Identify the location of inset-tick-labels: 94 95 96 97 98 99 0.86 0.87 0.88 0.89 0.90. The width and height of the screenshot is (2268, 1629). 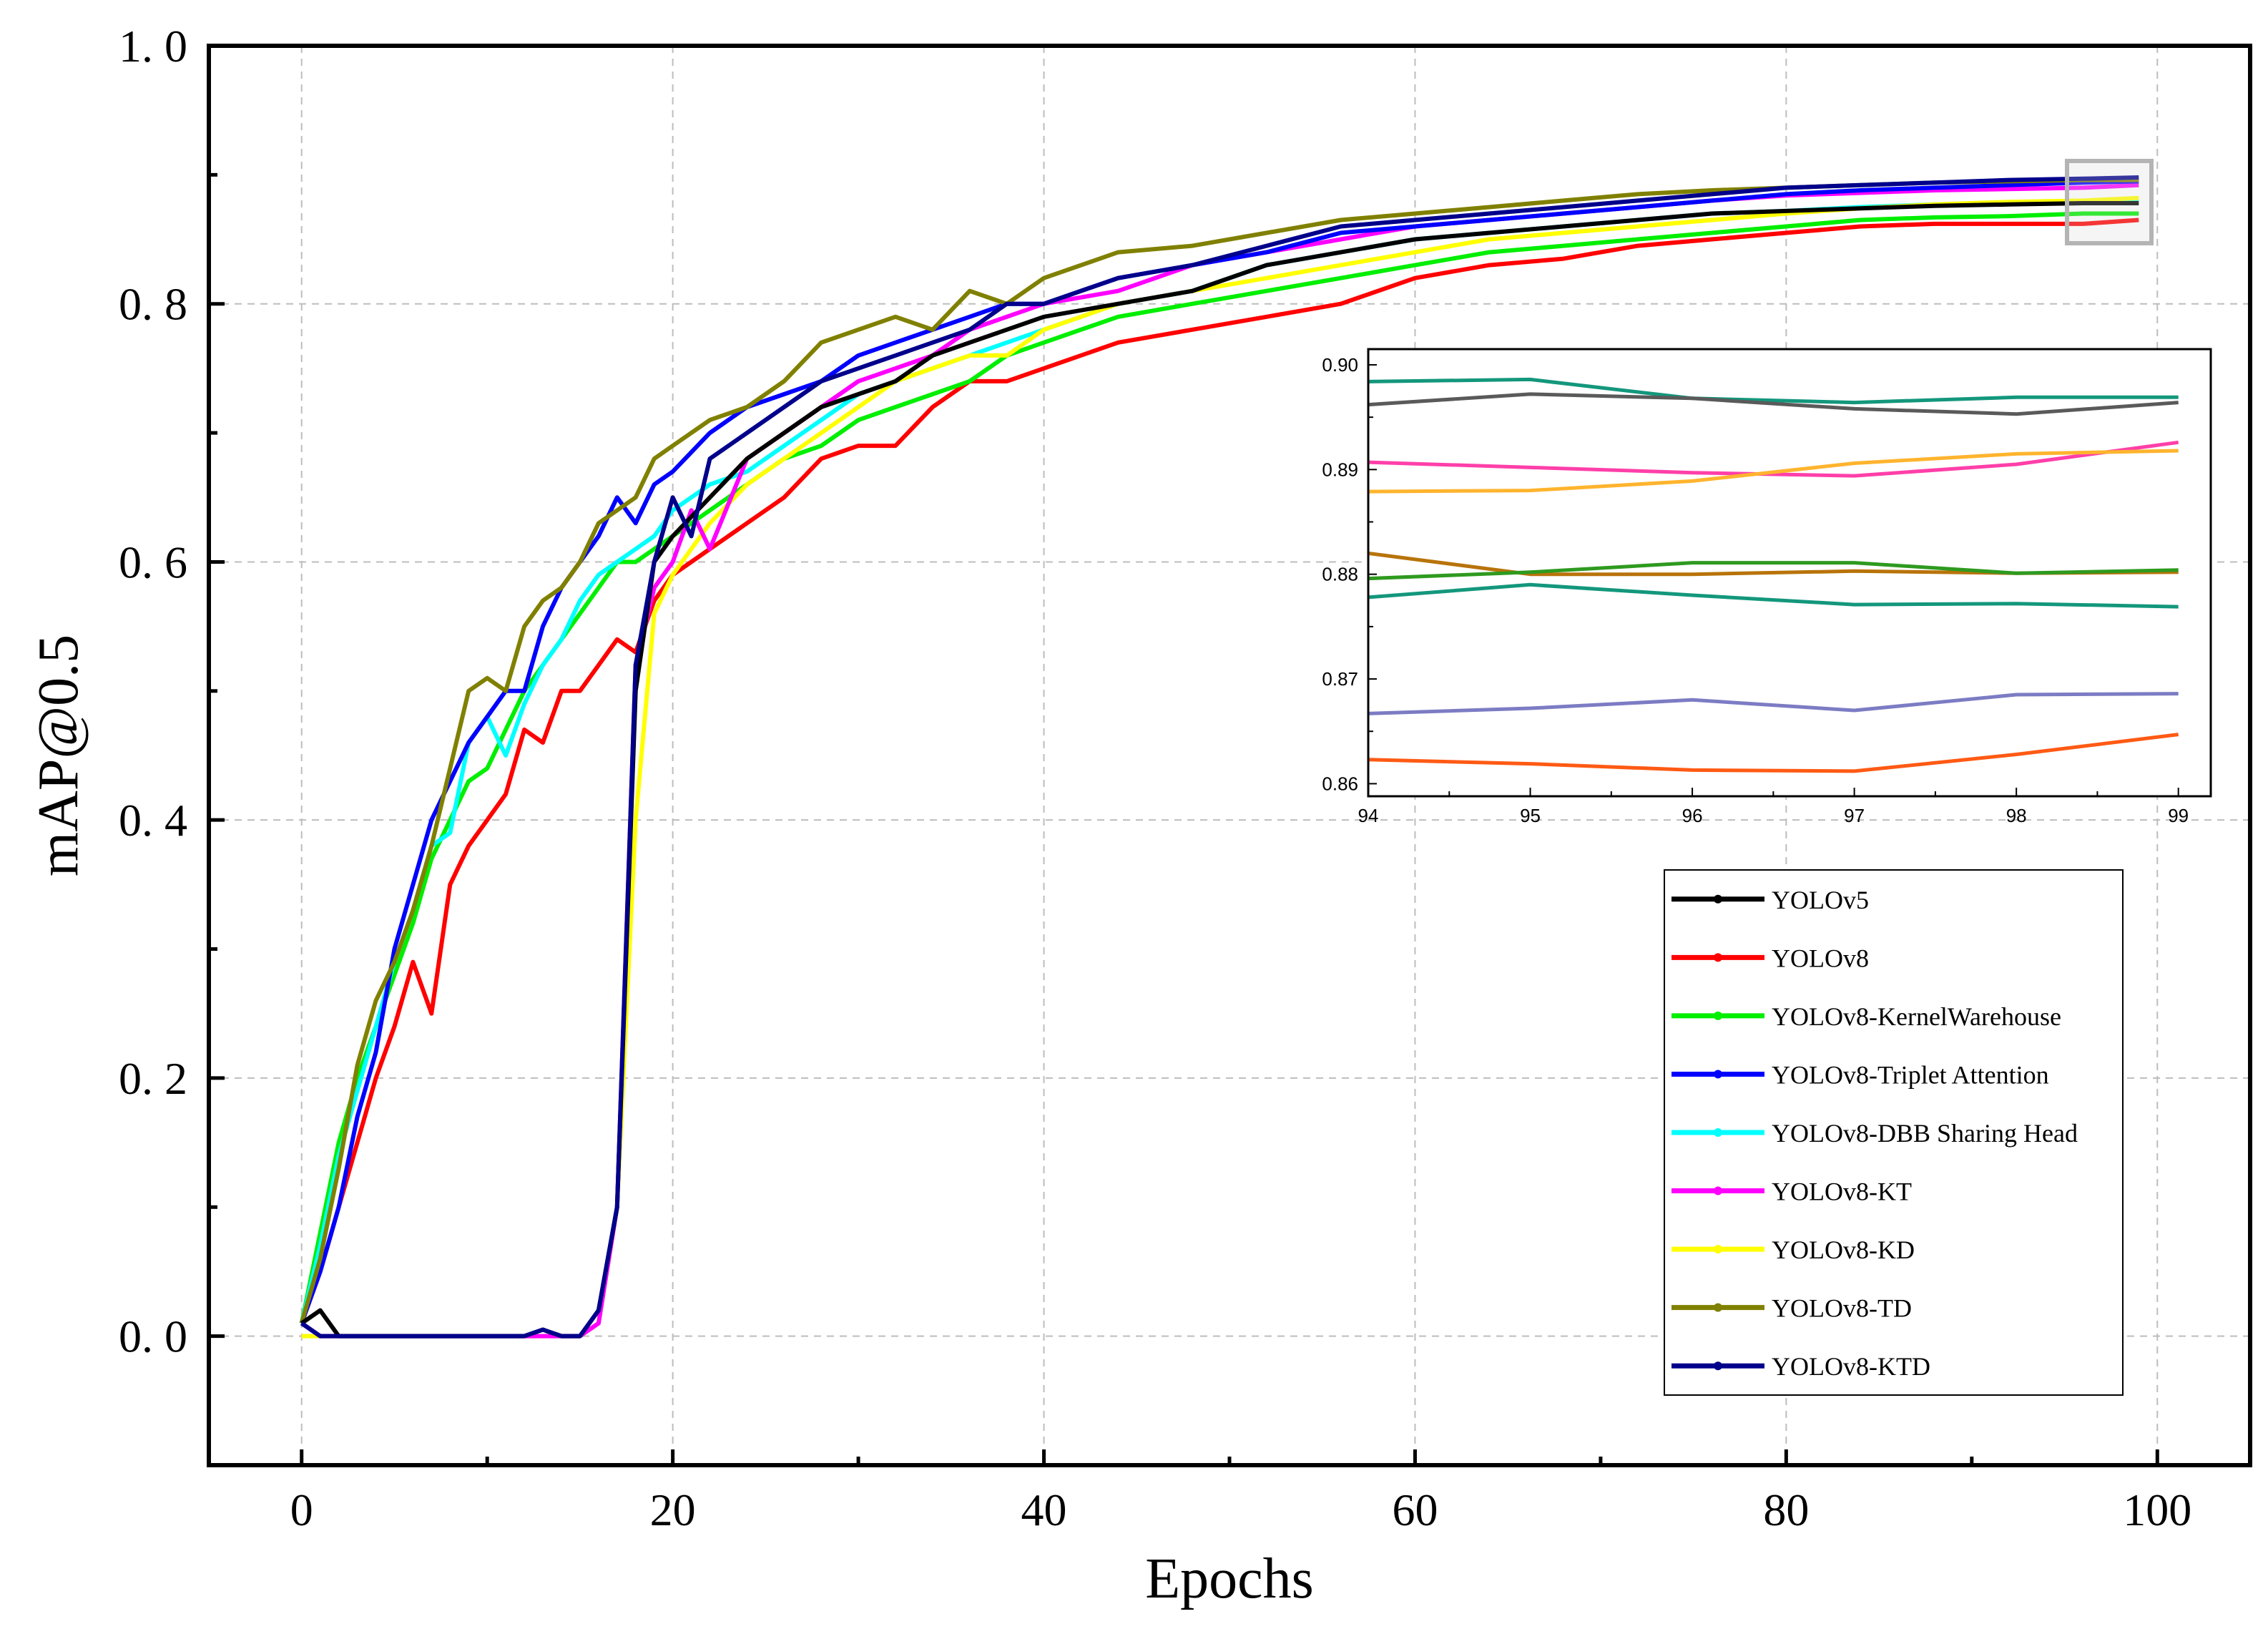
(1755, 590).